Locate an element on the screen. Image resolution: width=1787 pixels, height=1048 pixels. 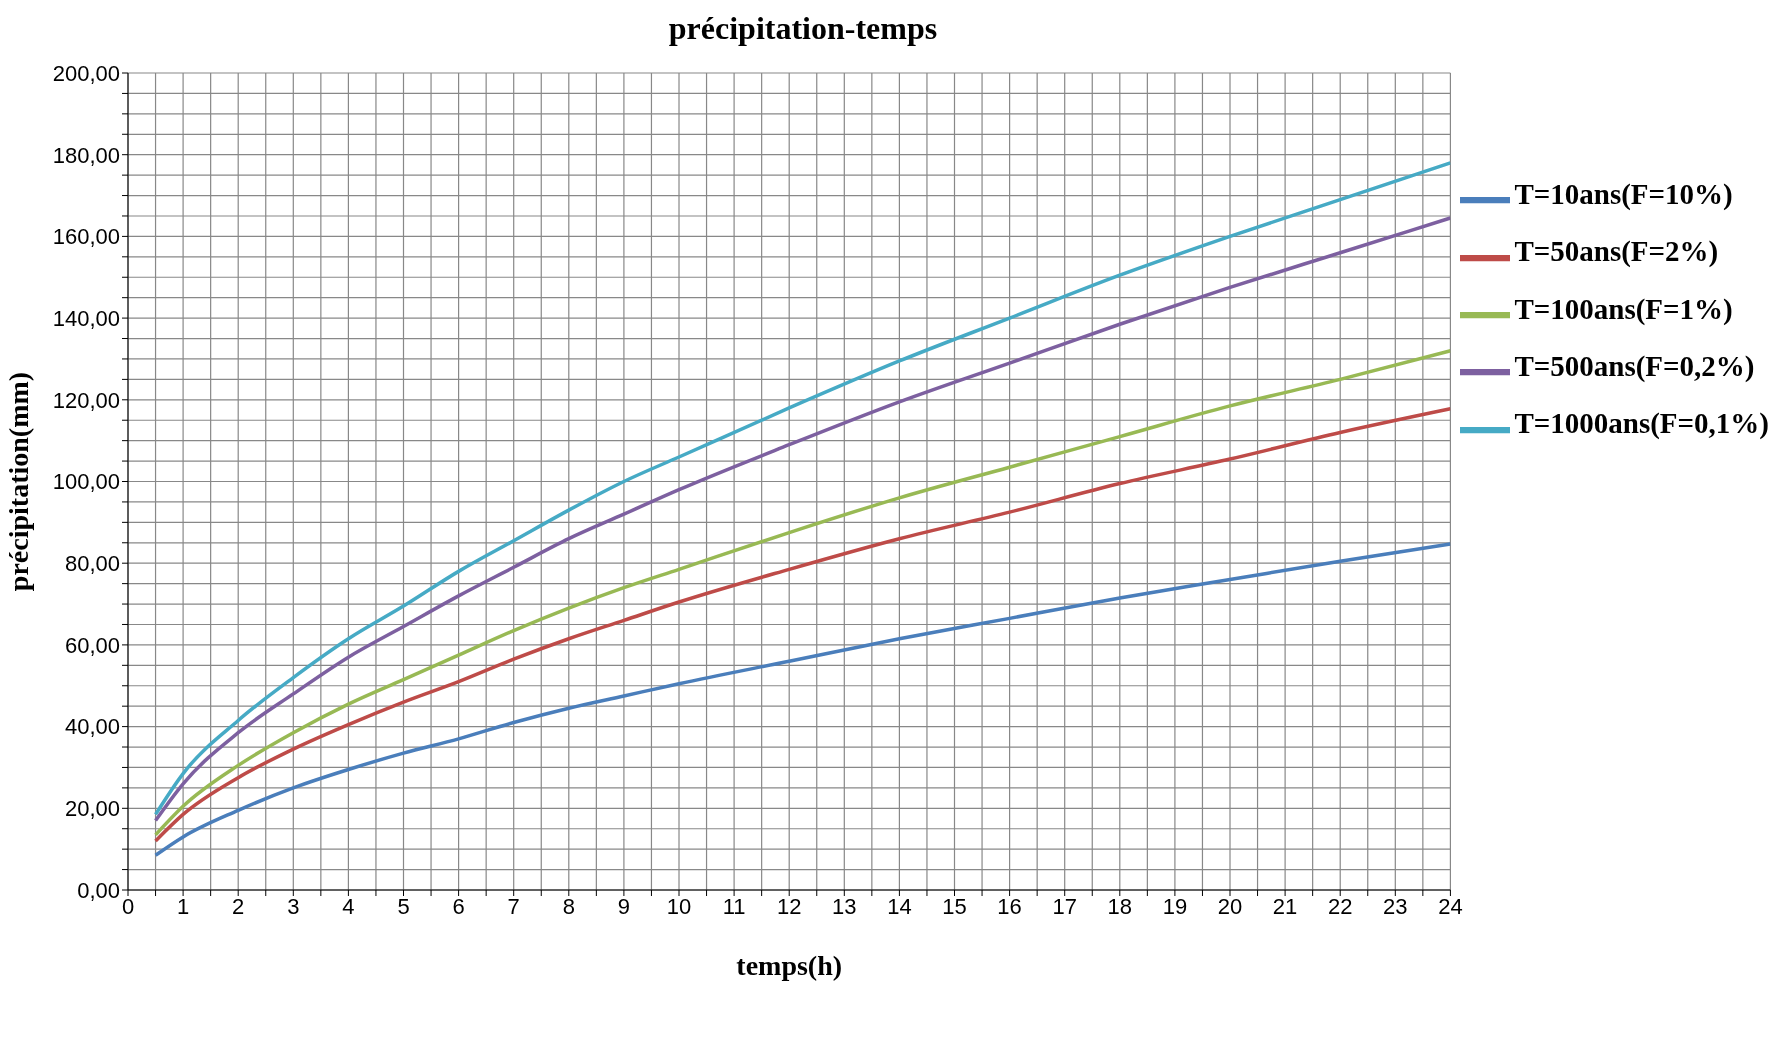
x-tick-label: 5 is located at coordinates (403, 906).